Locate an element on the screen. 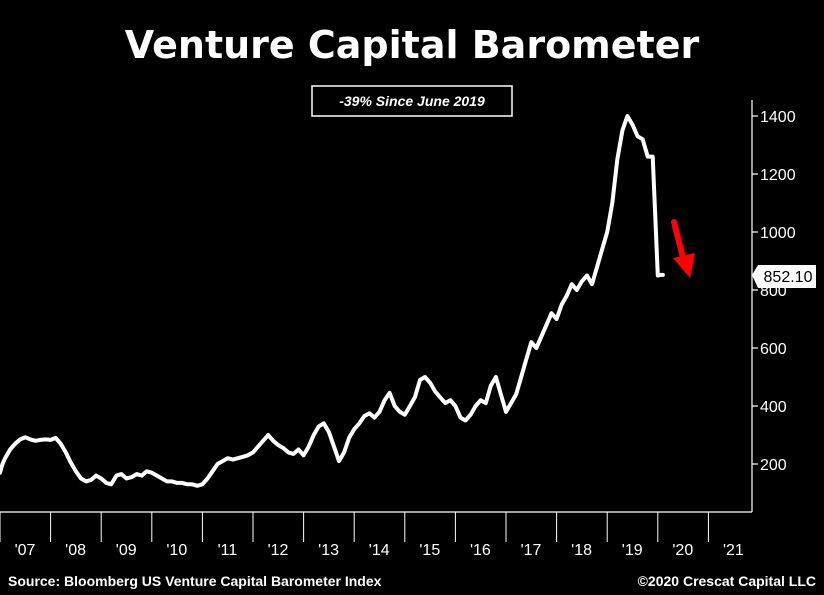  x-tick-label: '11 is located at coordinates (228, 550).